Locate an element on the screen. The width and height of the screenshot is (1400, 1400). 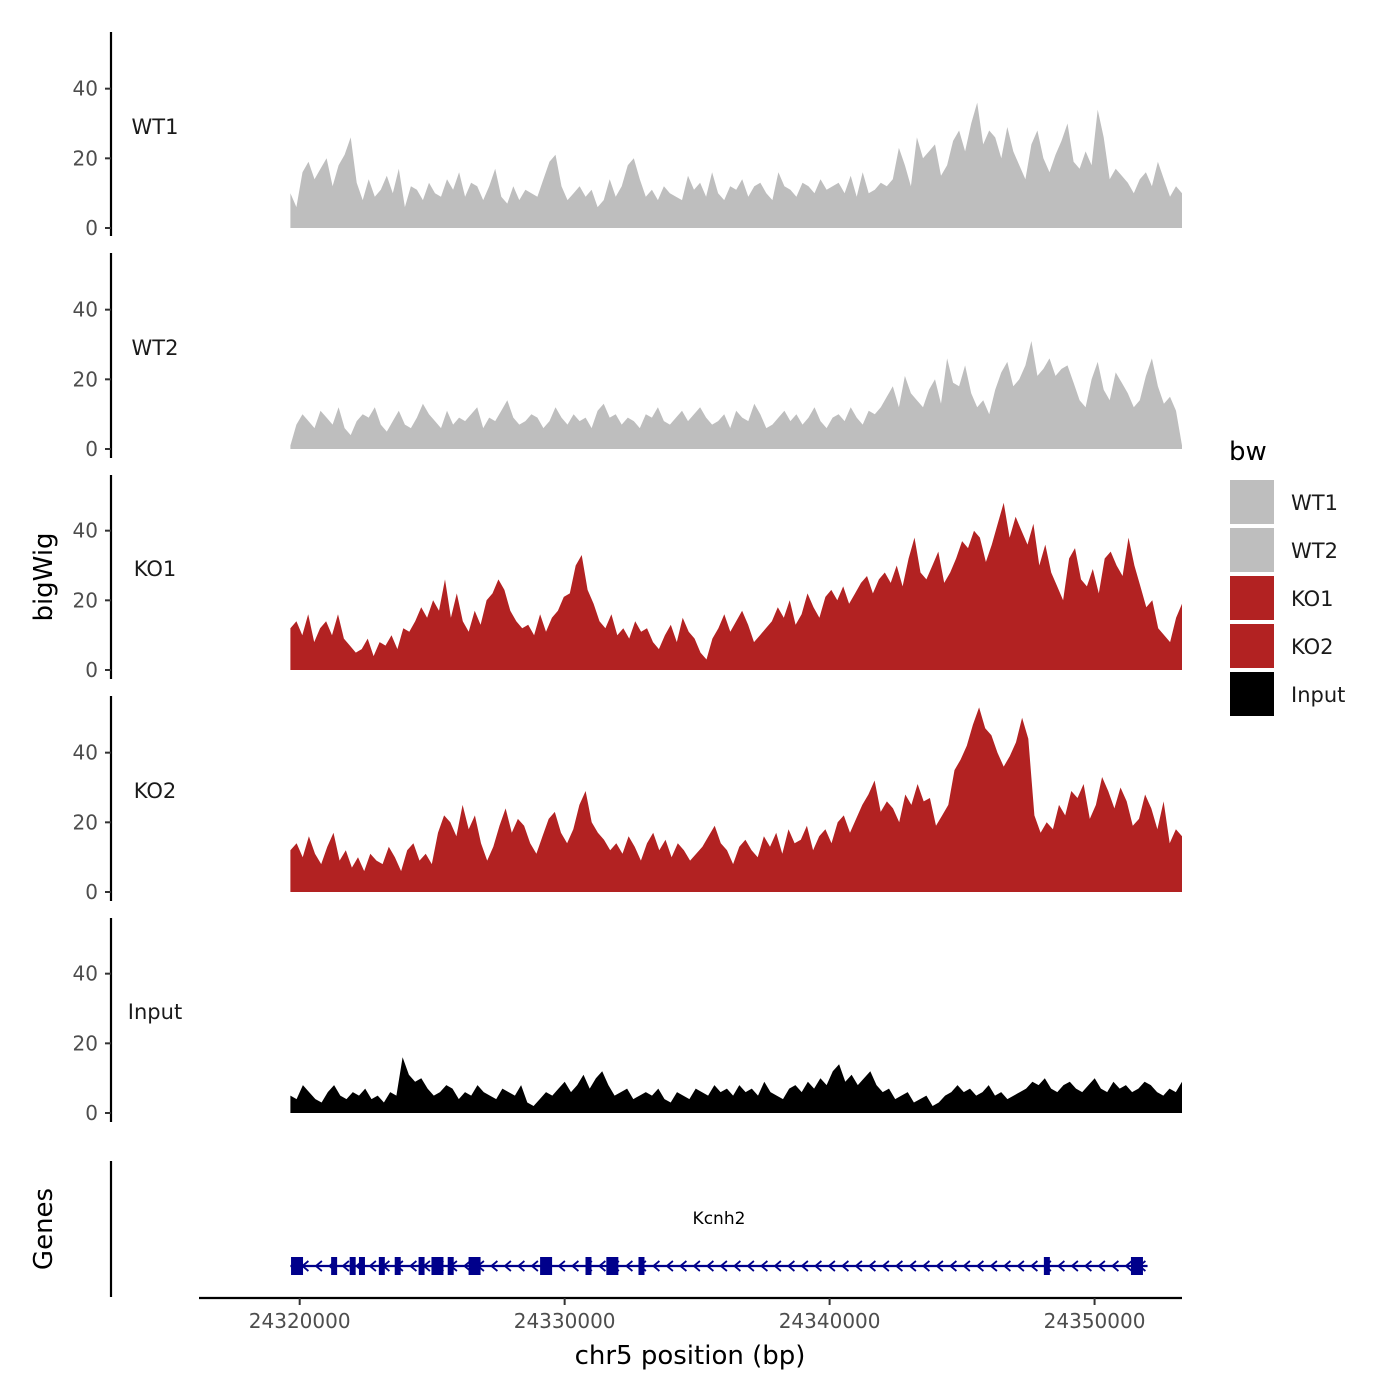
legend-item: KO1 is located at coordinates (1282, 598).